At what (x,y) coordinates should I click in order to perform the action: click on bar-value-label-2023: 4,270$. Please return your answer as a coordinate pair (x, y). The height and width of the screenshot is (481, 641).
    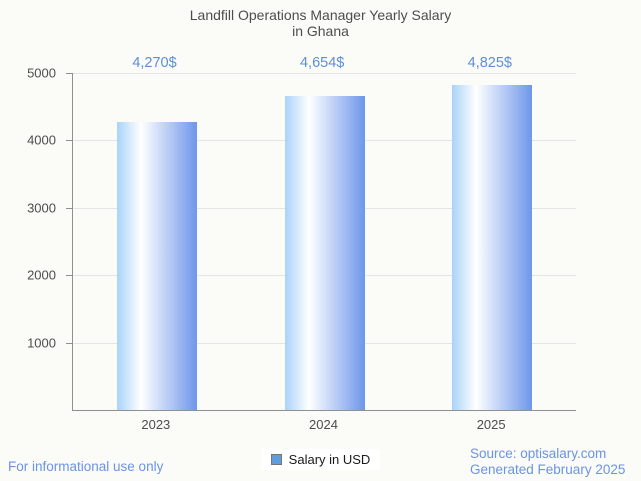
    Looking at the image, I should click on (154, 63).